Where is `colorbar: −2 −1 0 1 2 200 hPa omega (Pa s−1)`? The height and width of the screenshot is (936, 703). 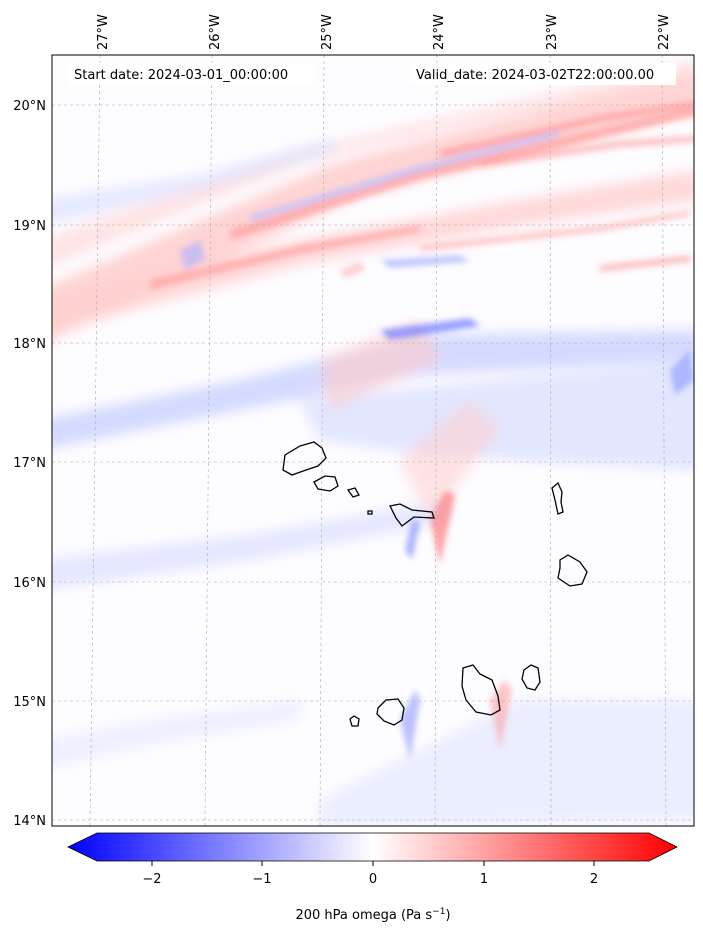
colorbar: −2 −1 0 1 2 200 hPa omega (Pa s−1) is located at coordinates (372, 877).